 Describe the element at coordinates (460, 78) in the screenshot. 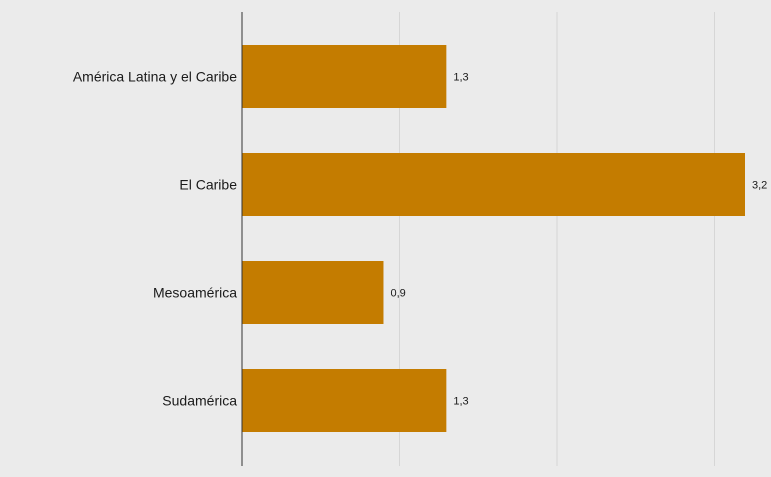

I see `value-label-1: 1,3` at that location.